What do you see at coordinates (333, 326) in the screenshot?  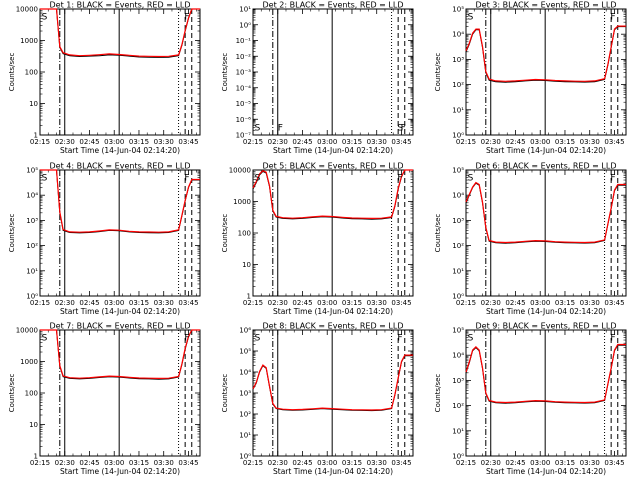 I see `chart-title: Det 8: BLACK = Events, RED = LLD` at bounding box center [333, 326].